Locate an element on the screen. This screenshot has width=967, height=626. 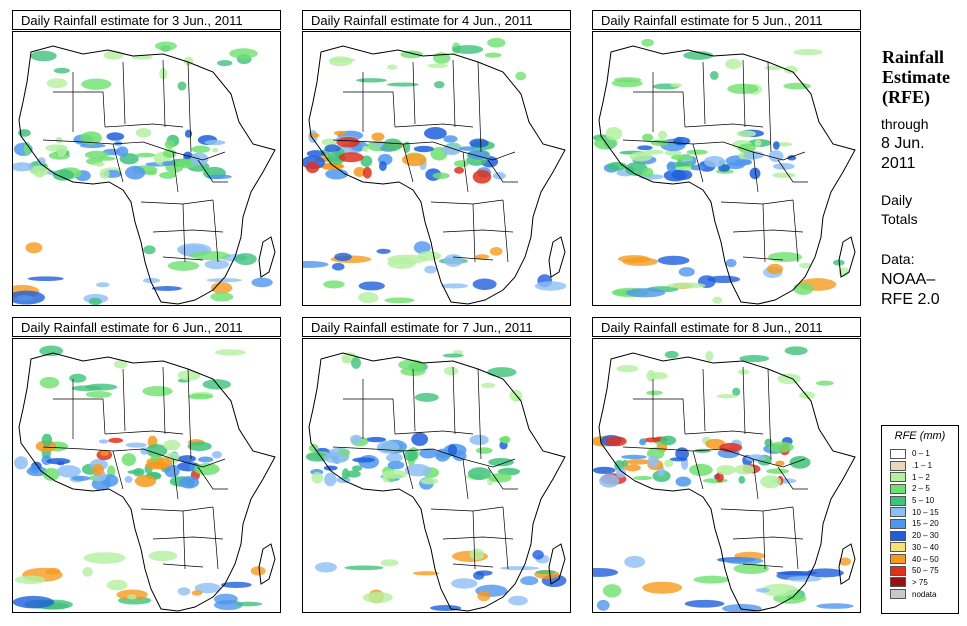
legend-row: .1 – 1 is located at coordinates (920, 466).